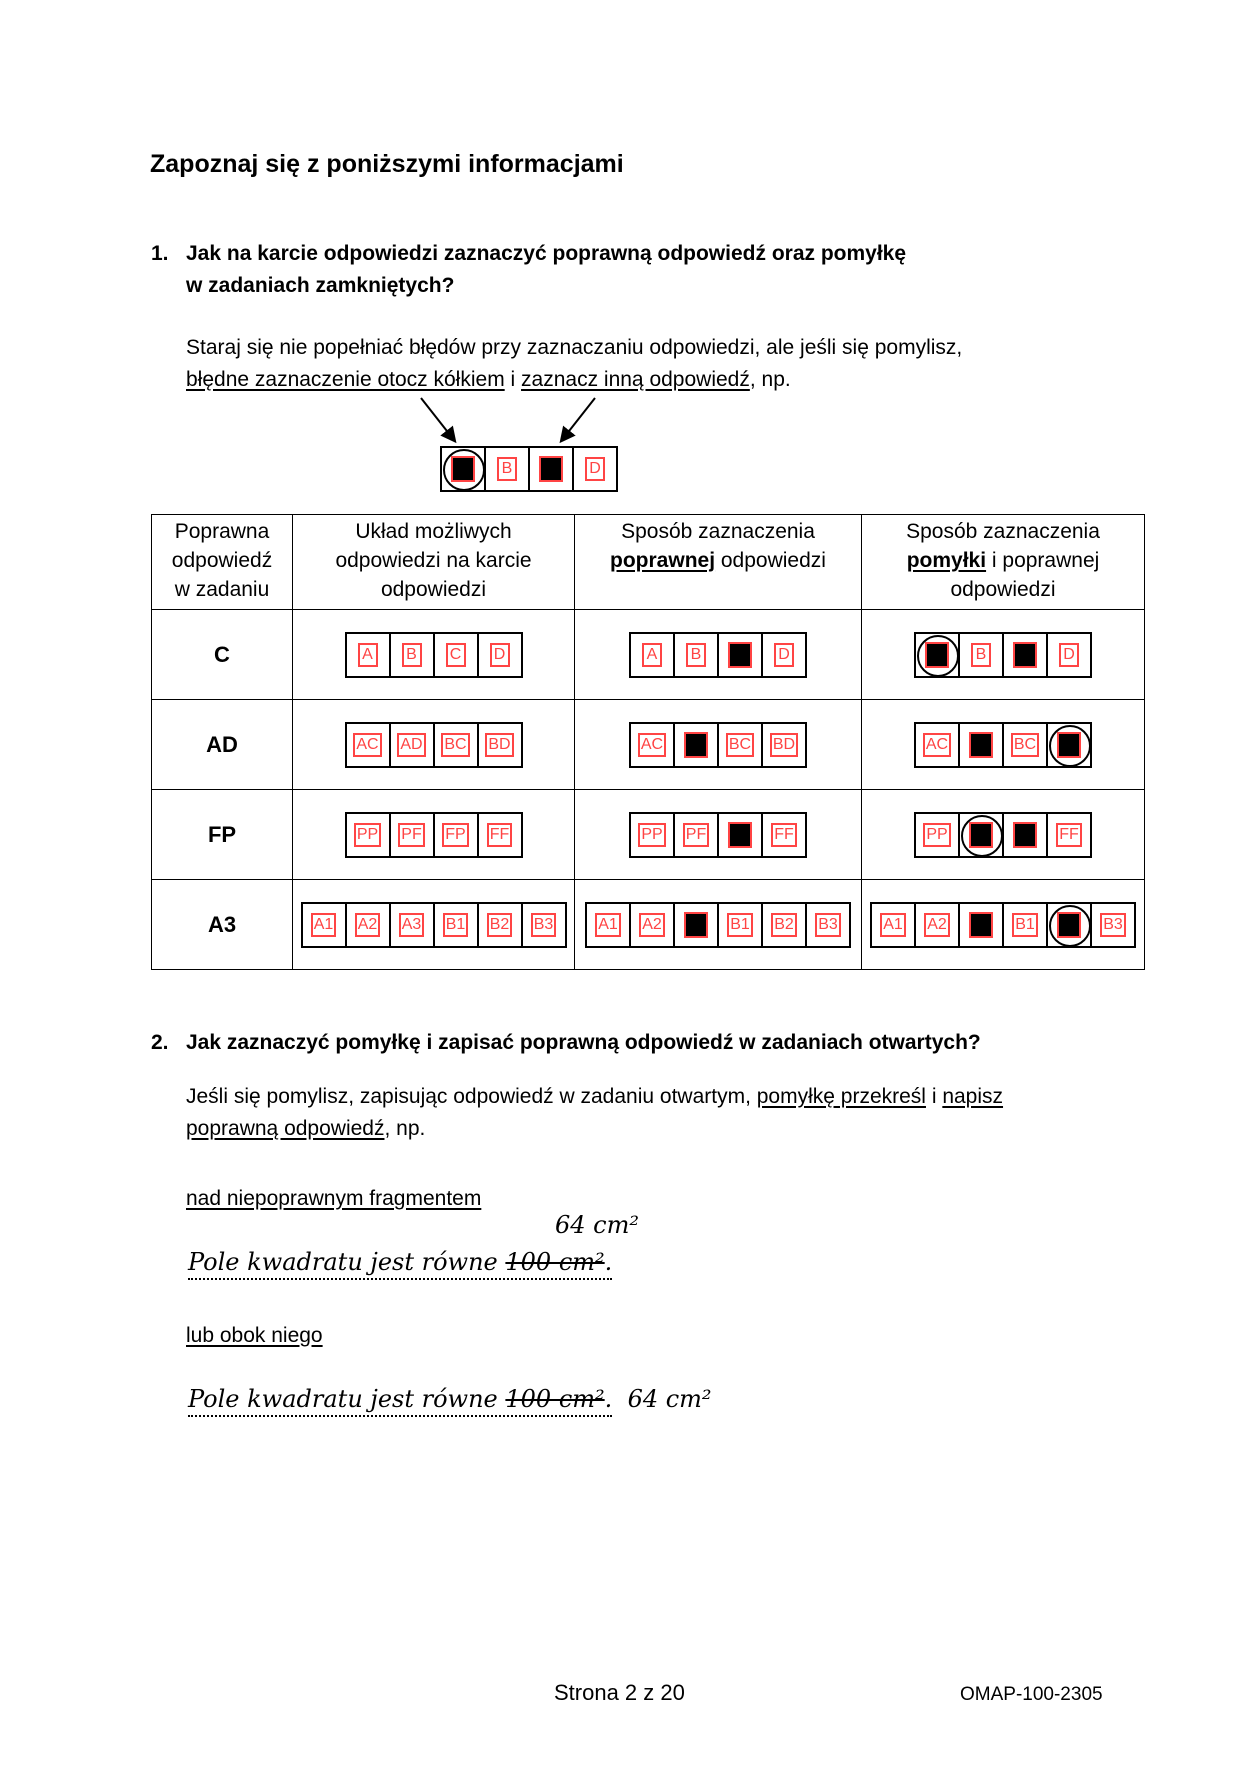 The height and width of the screenshot is (1782, 1260). Describe the element at coordinates (555, 1262) in the screenshot. I see `hw-crossed-out: 100 cm²` at that location.